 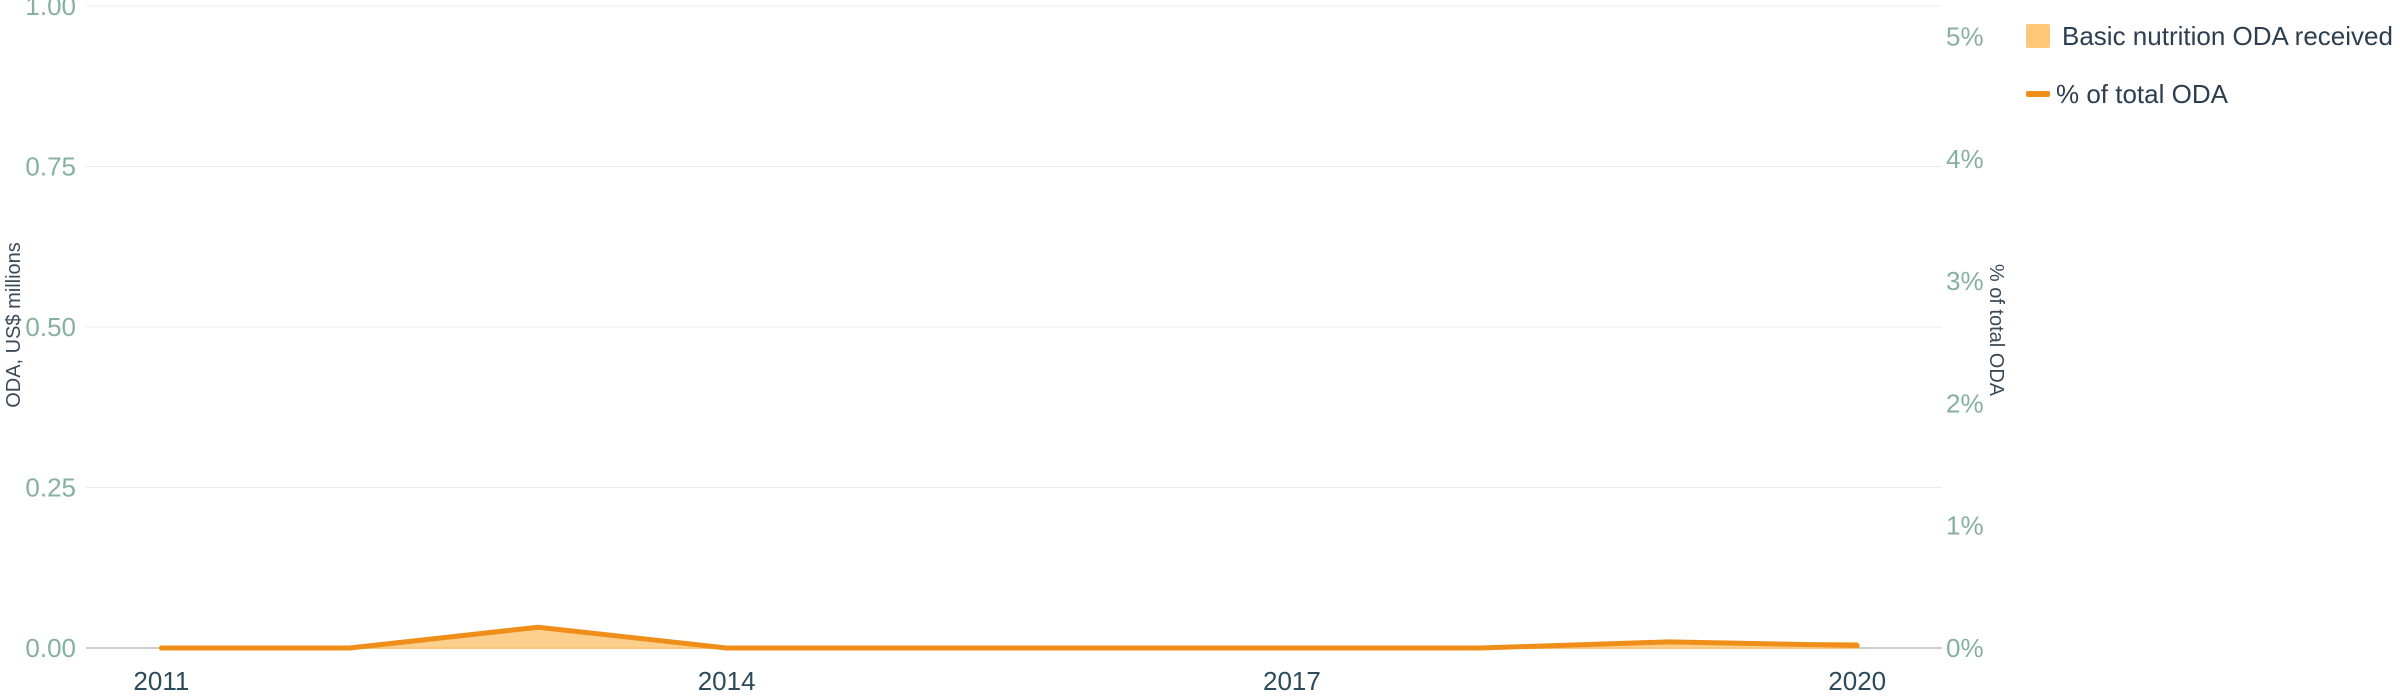 I want to click on legend-label-area: Basic nutrition ODA received, so click(x=2227, y=36).